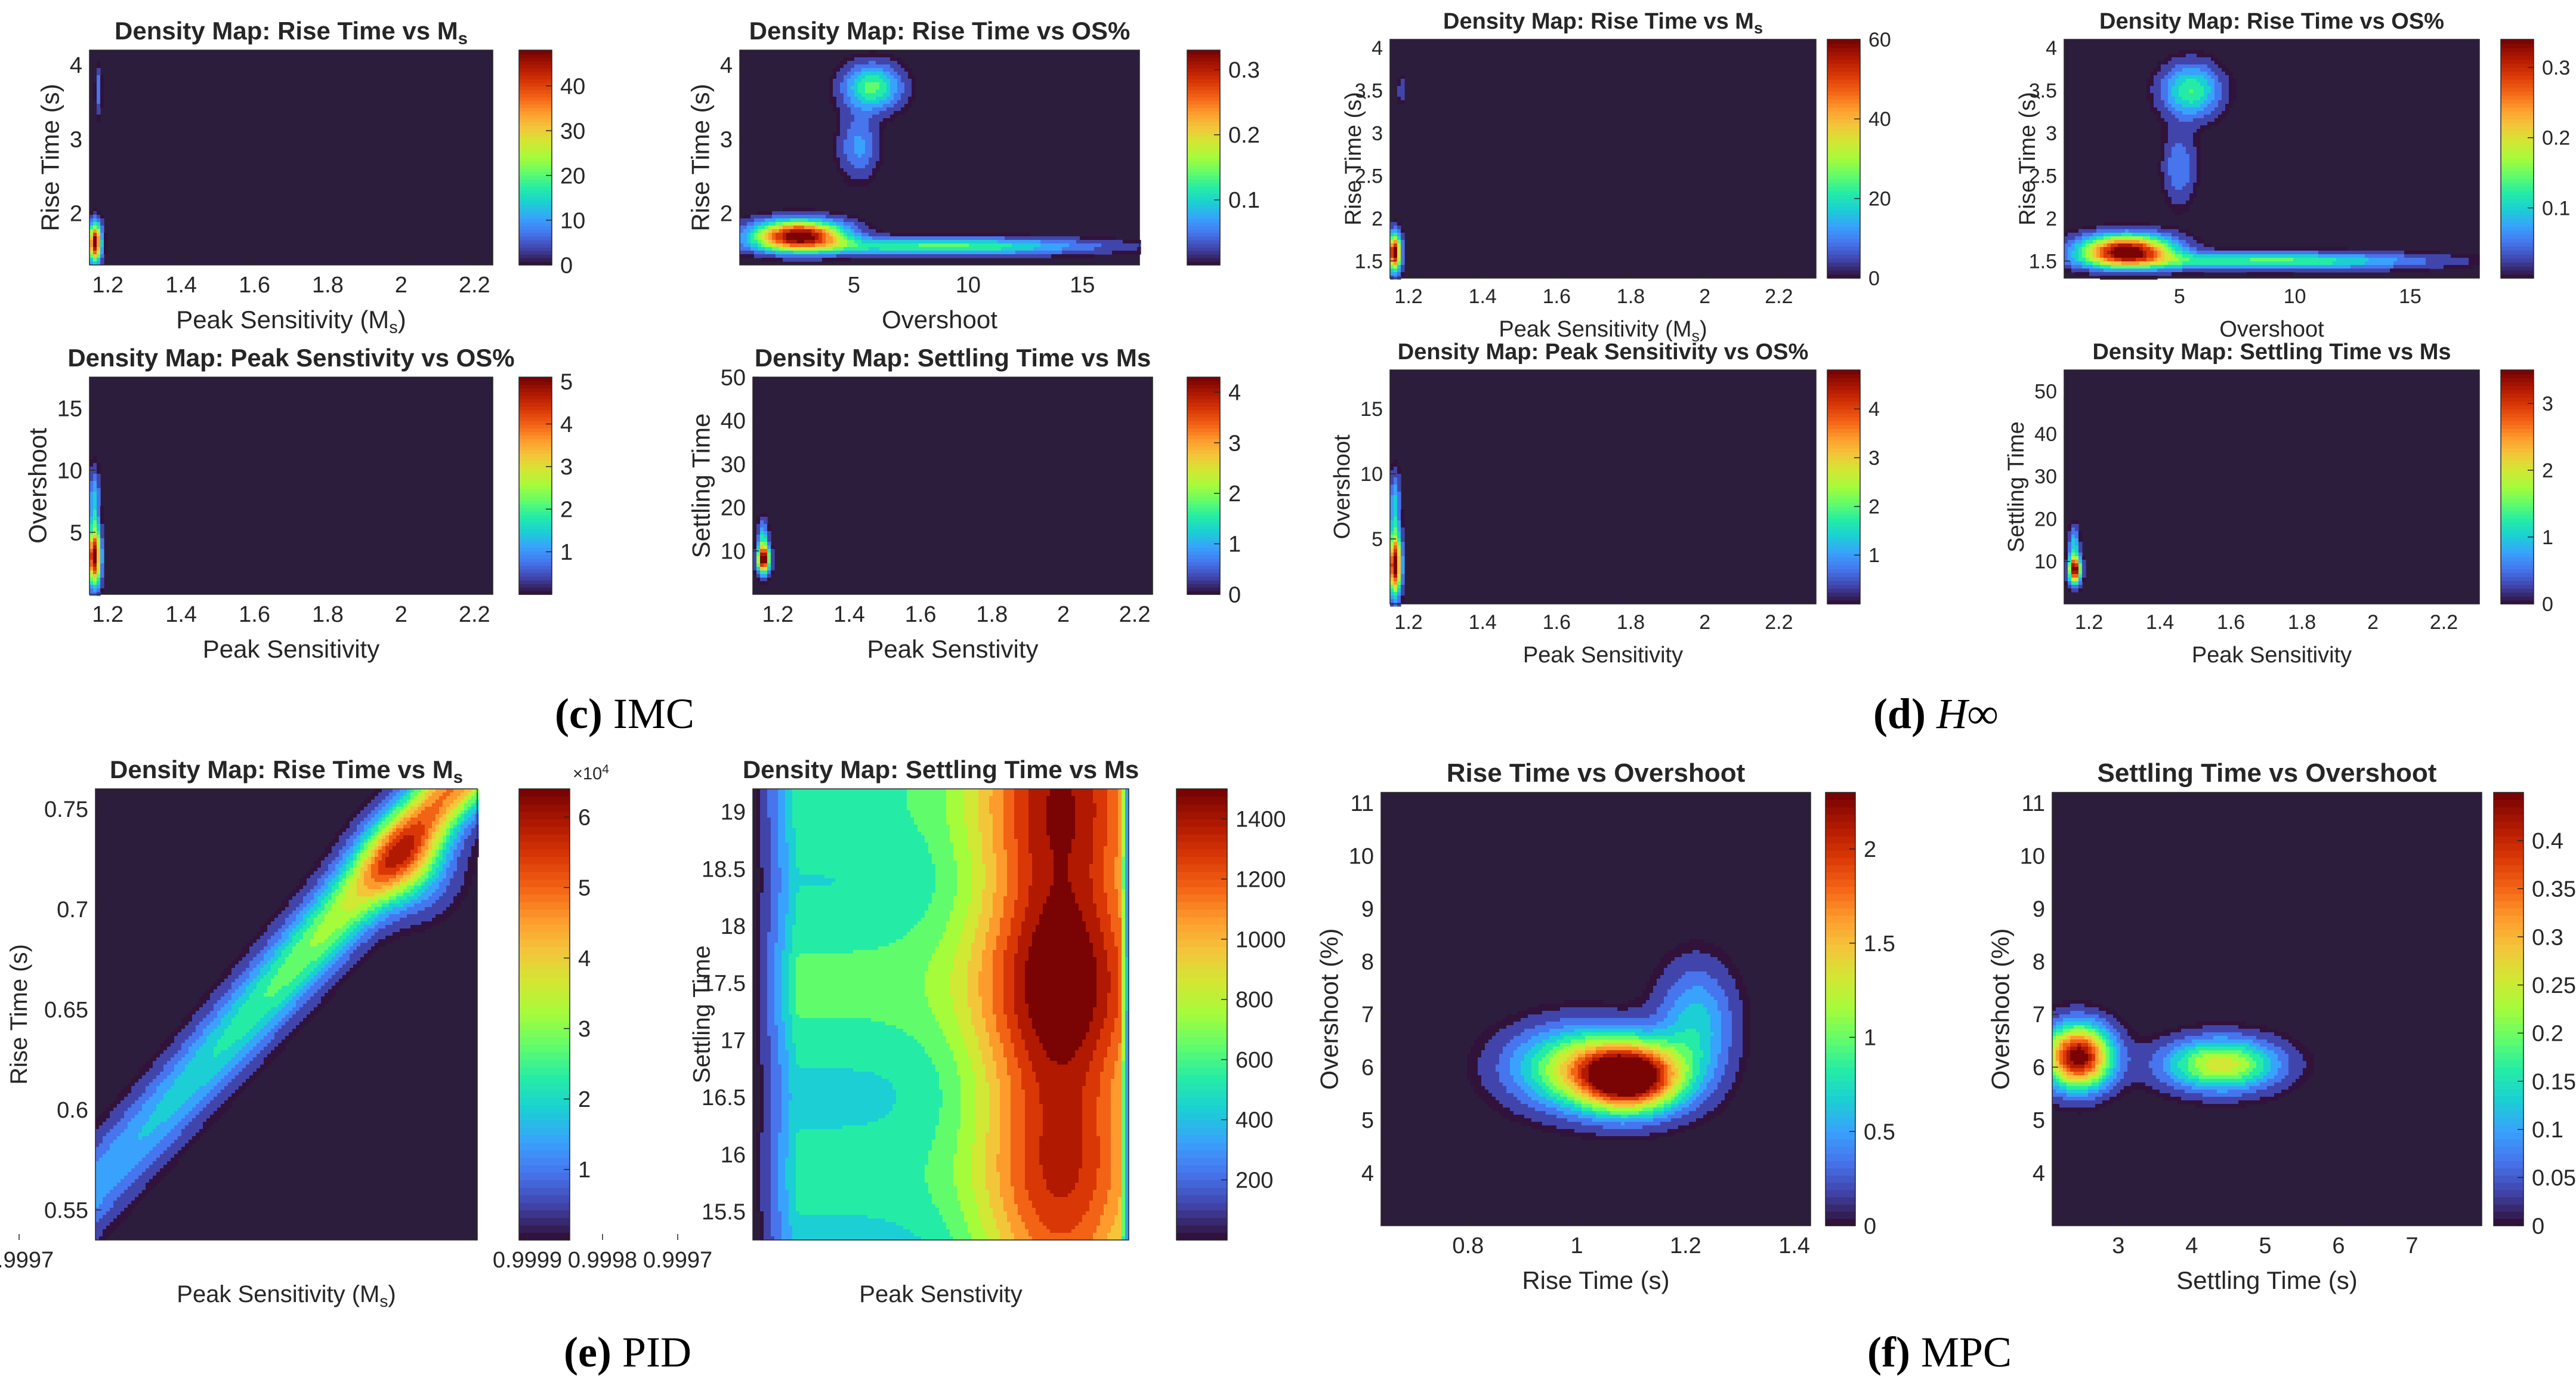  I want to click on colorbar-tick-label: 4, so click(566, 425).